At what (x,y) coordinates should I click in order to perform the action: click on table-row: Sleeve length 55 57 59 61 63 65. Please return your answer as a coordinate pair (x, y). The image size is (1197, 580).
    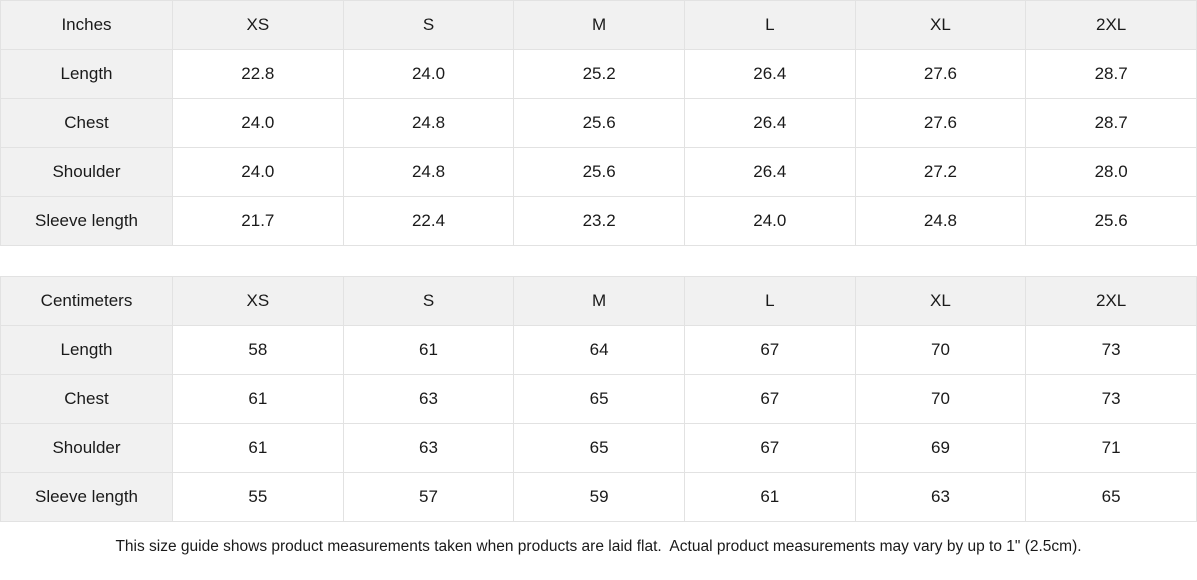
    Looking at the image, I should click on (598, 497).